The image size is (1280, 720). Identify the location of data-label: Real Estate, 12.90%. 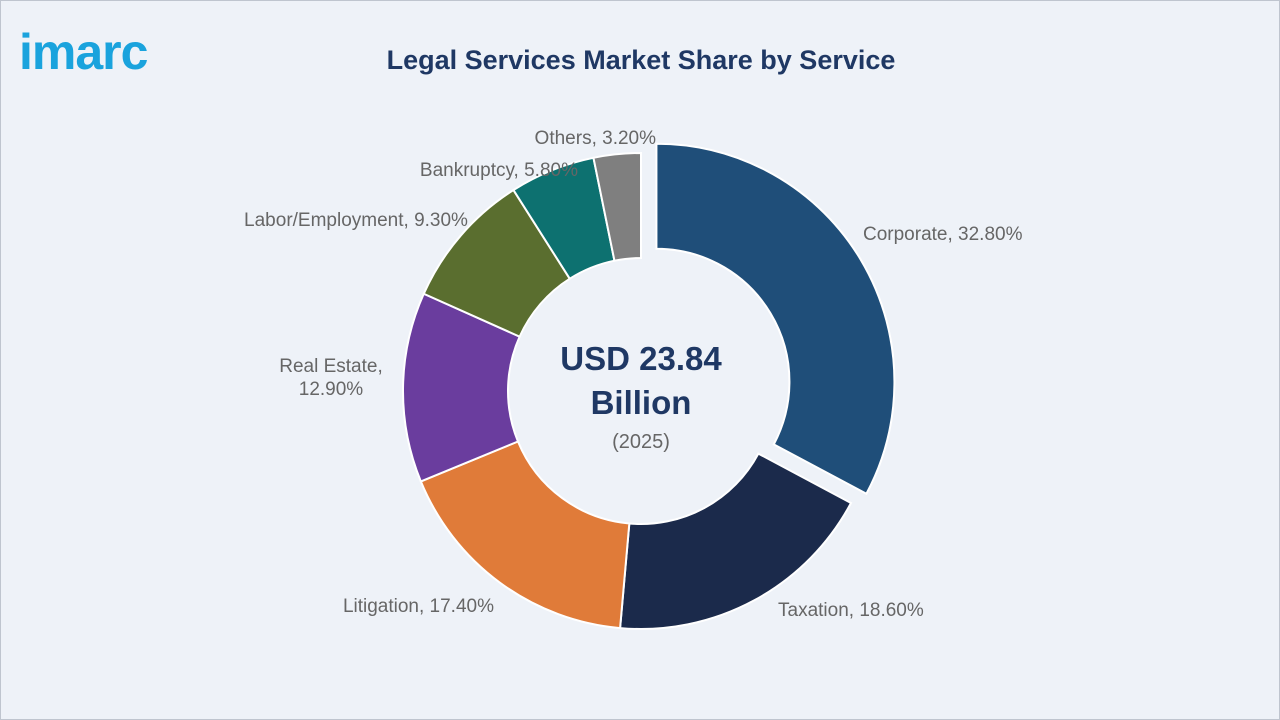
(331, 378).